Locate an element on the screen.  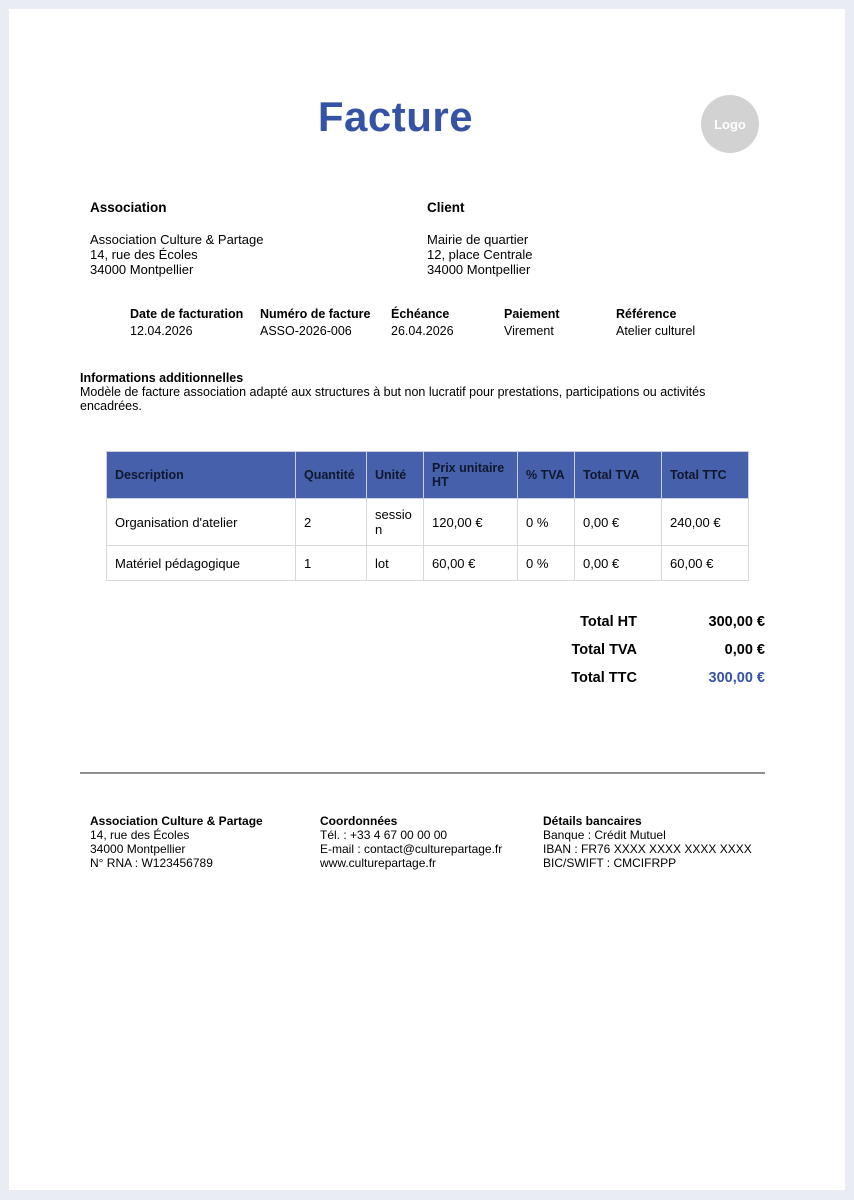
meta-label: Paiement is located at coordinates (532, 314).